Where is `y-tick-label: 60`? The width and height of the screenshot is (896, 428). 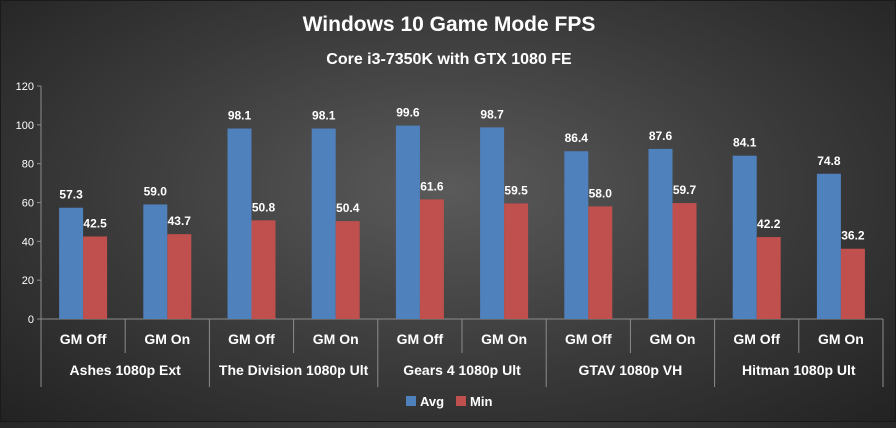 y-tick-label: 60 is located at coordinates (28, 204).